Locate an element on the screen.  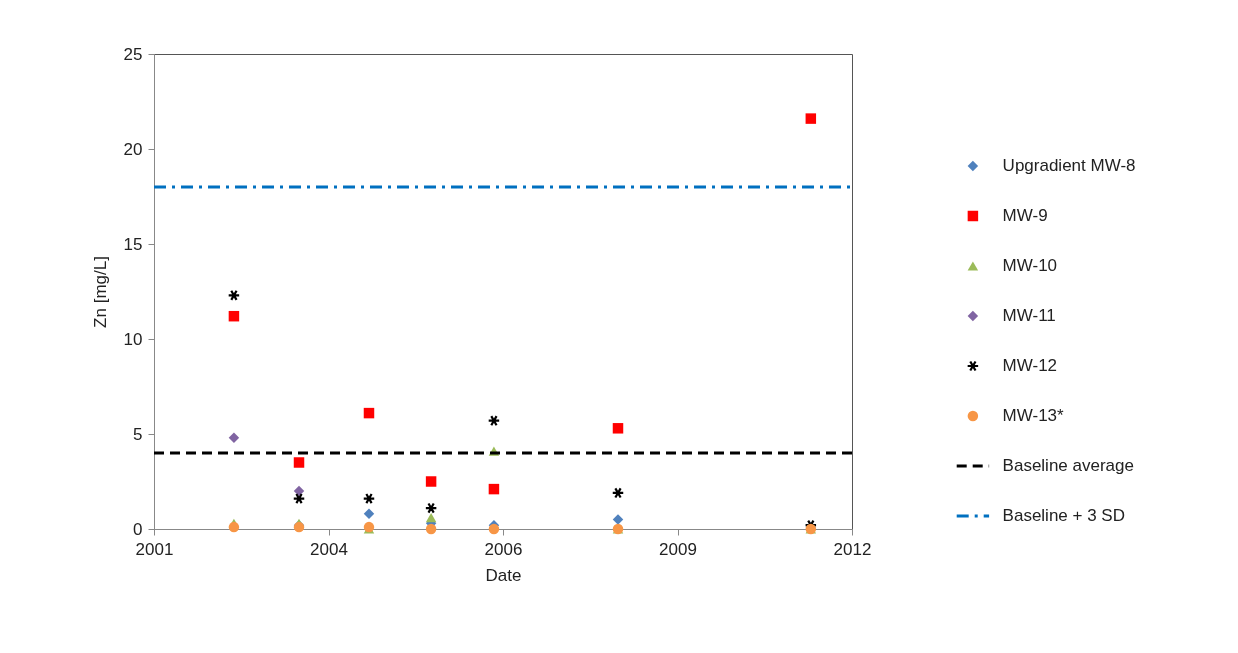
y-axis-title: Zn [mg/L] is located at coordinates (100, 292).